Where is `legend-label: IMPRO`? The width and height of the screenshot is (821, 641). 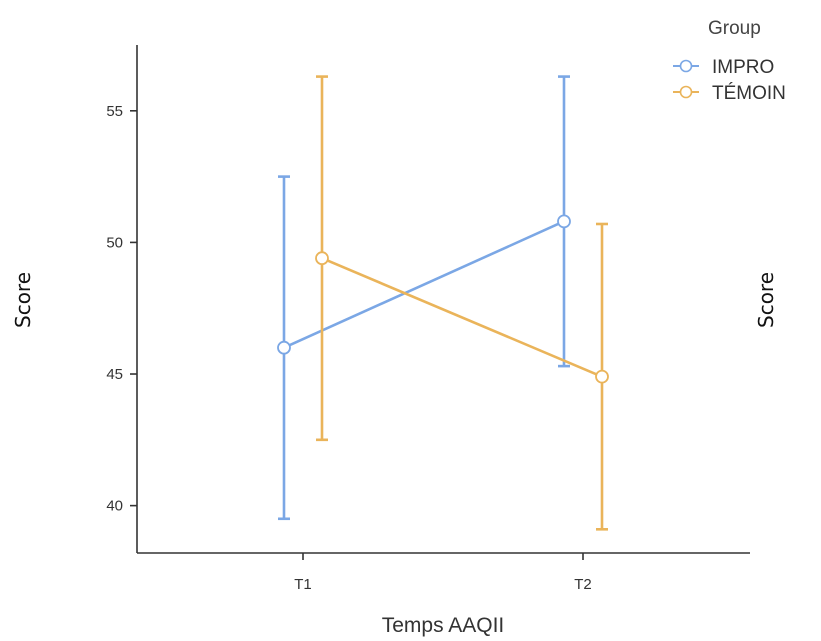
legend-label: IMPRO is located at coordinates (743, 67).